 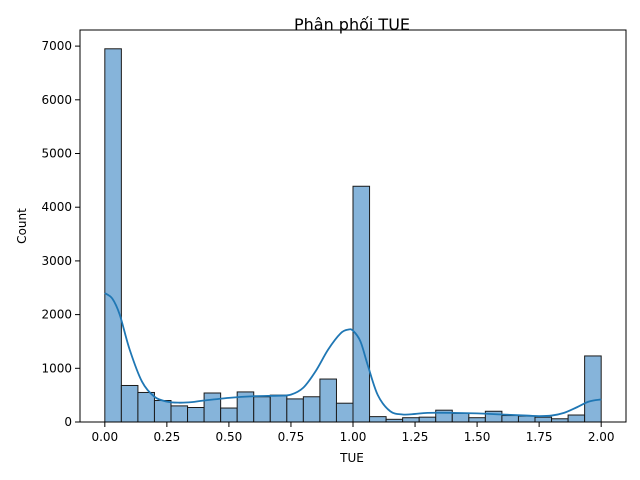 What do you see at coordinates (22, 226) in the screenshot?
I see `y-axis-label: Count` at bounding box center [22, 226].